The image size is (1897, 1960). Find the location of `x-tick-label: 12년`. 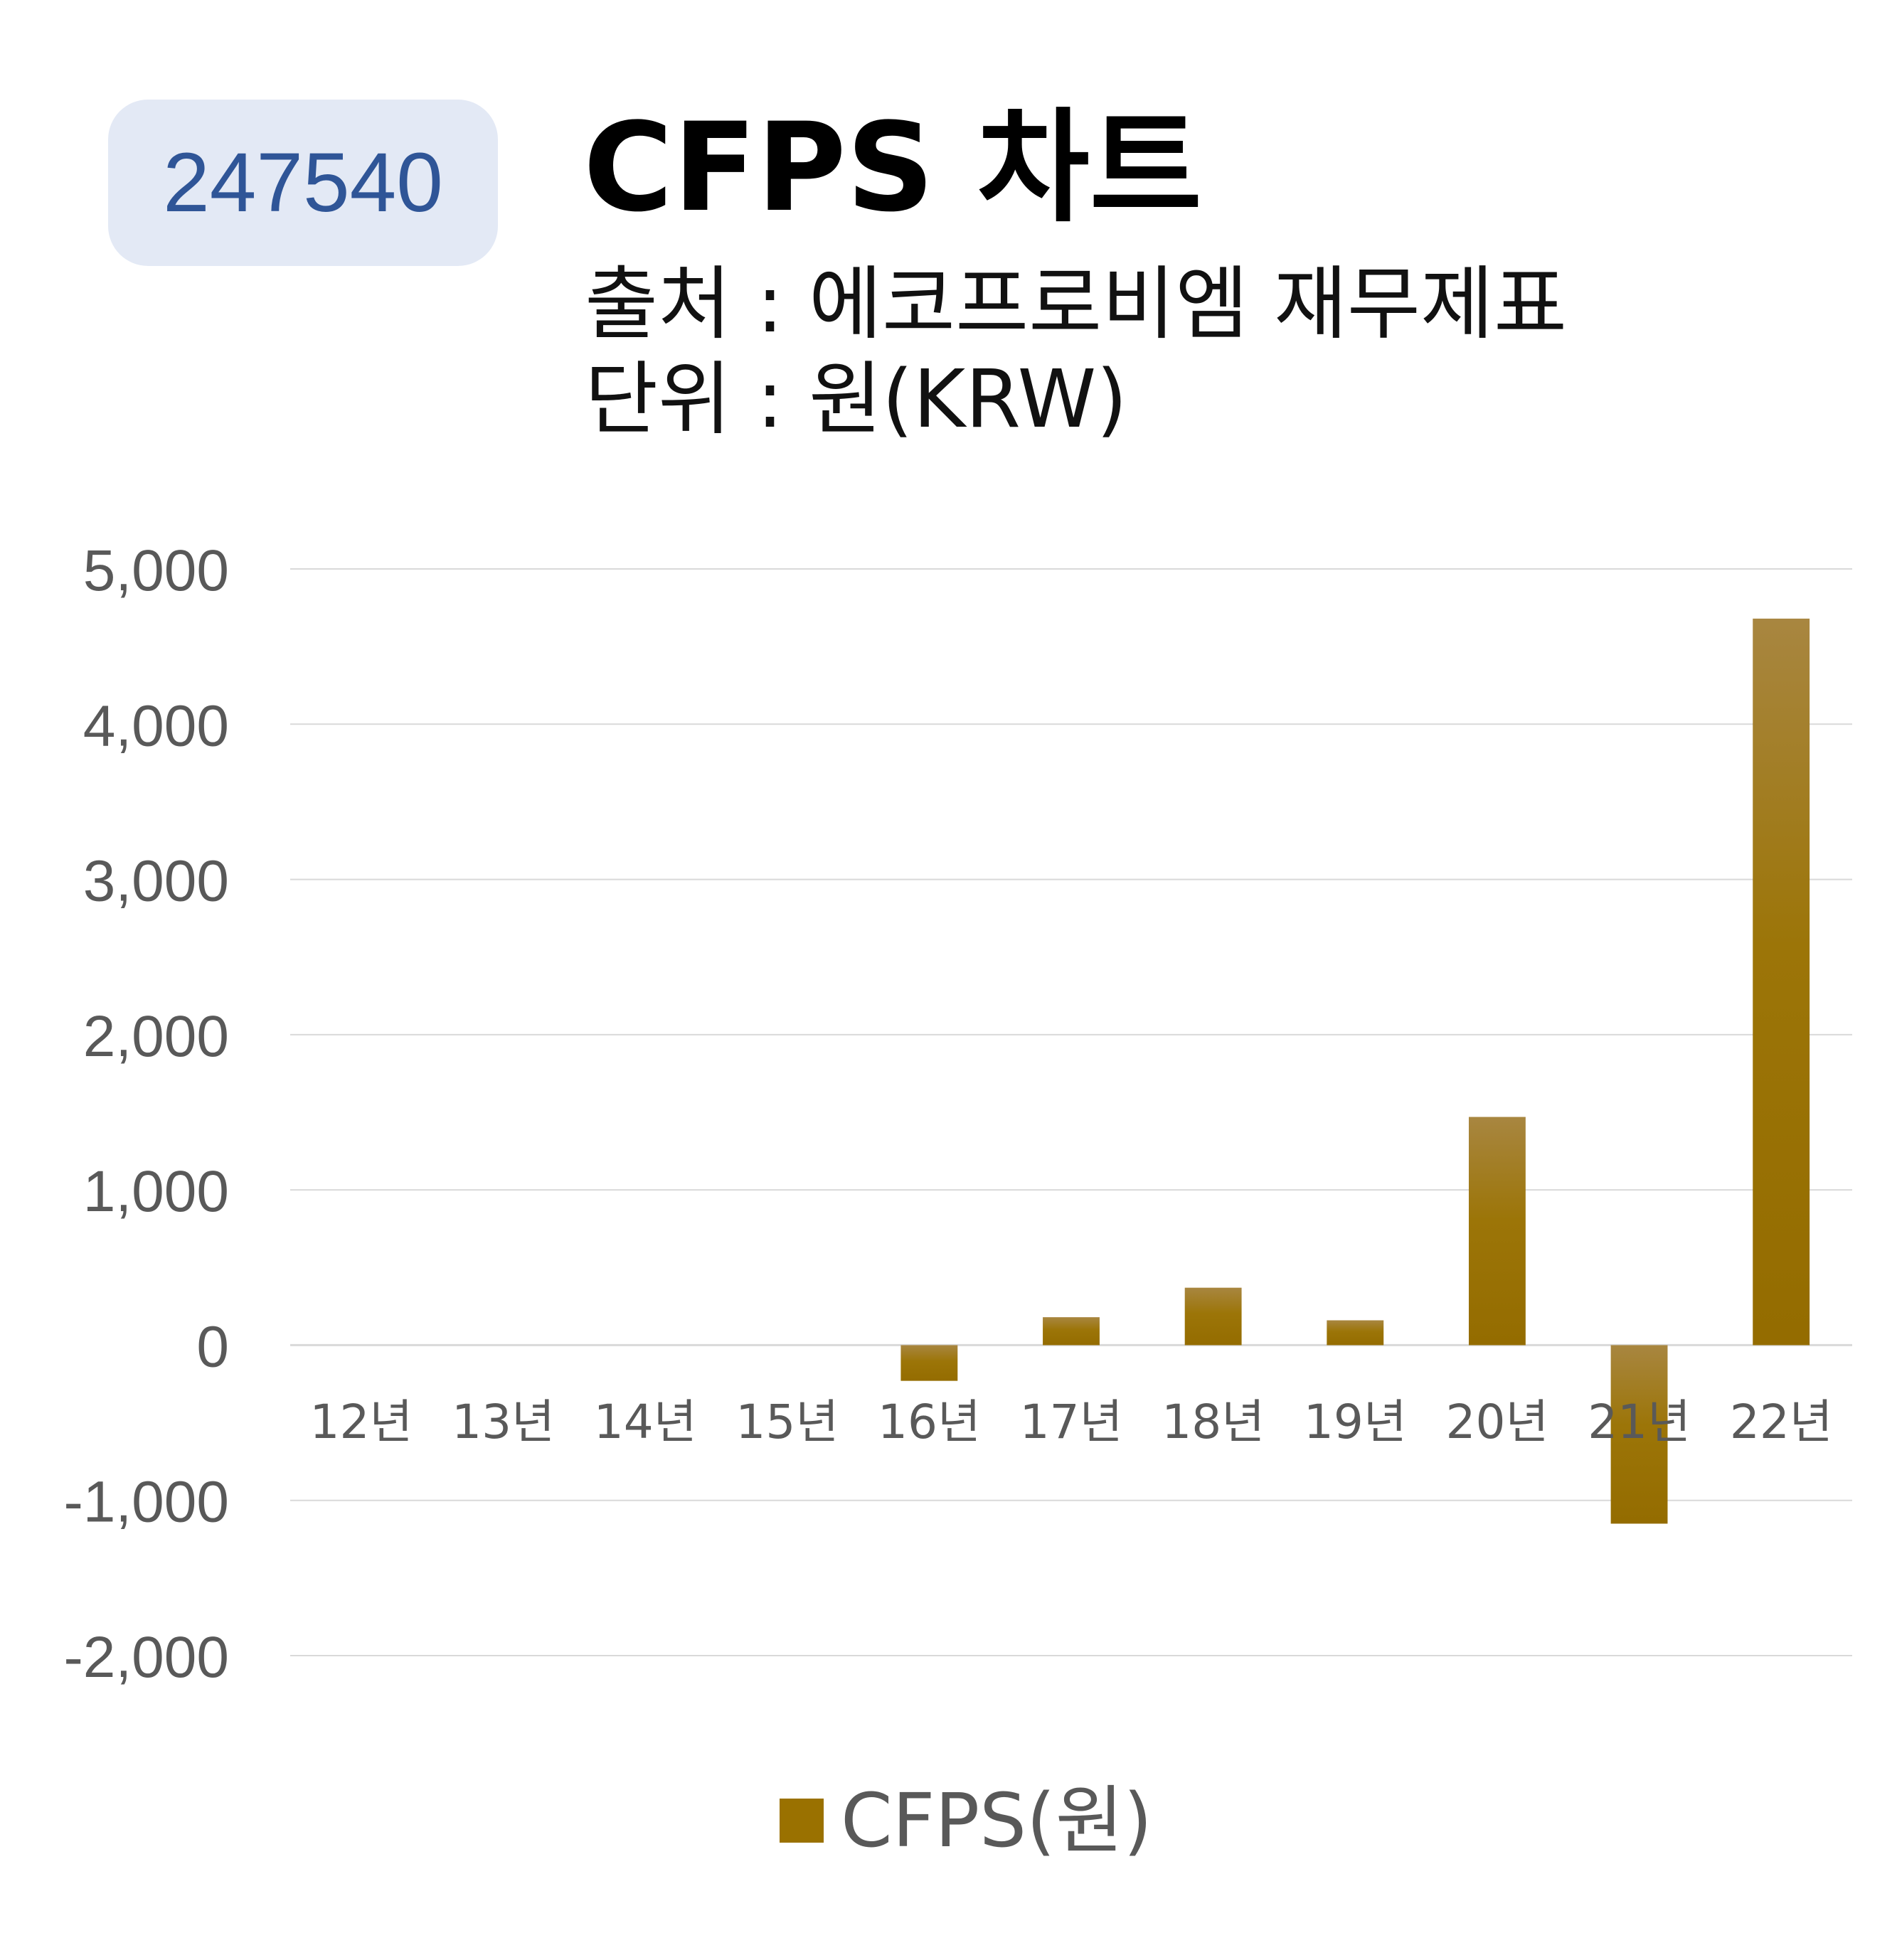

x-tick-label: 12년 is located at coordinates (361, 1422).